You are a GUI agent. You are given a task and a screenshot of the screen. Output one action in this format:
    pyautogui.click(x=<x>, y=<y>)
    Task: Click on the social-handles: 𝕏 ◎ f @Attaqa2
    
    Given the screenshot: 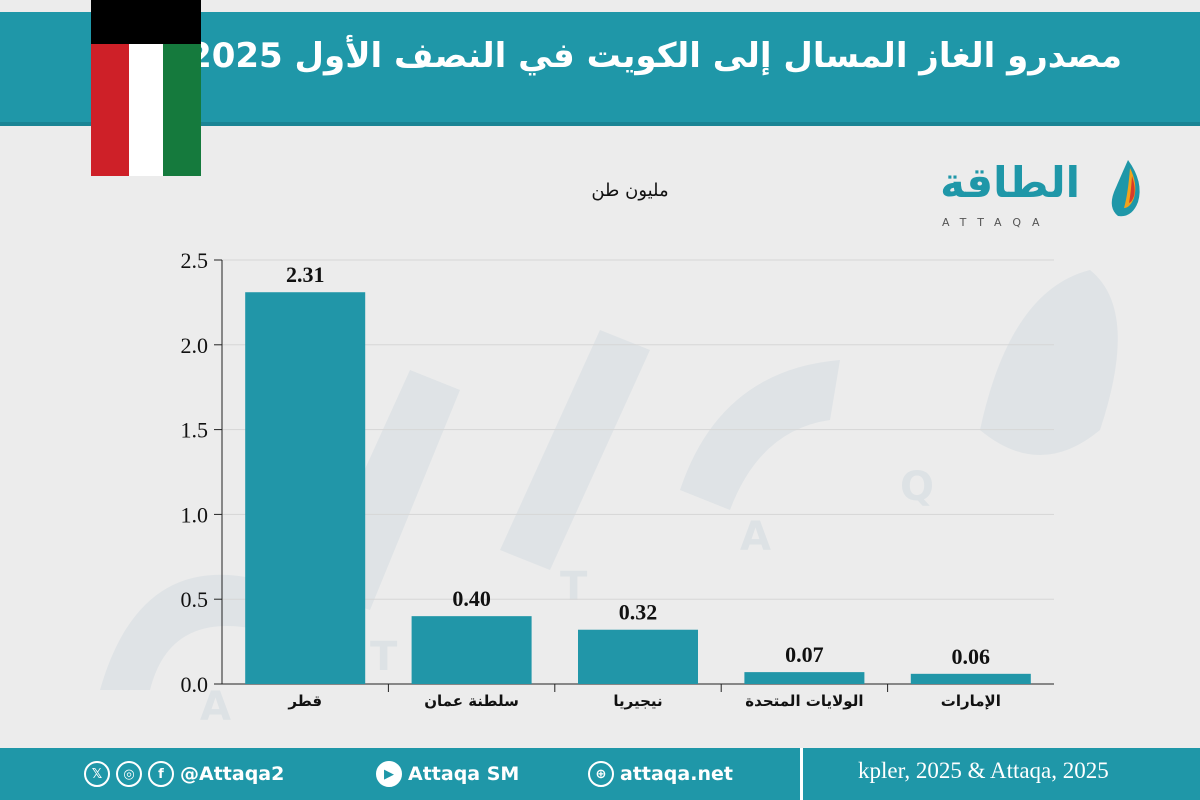 What is the action you would take?
    pyautogui.click(x=184, y=774)
    